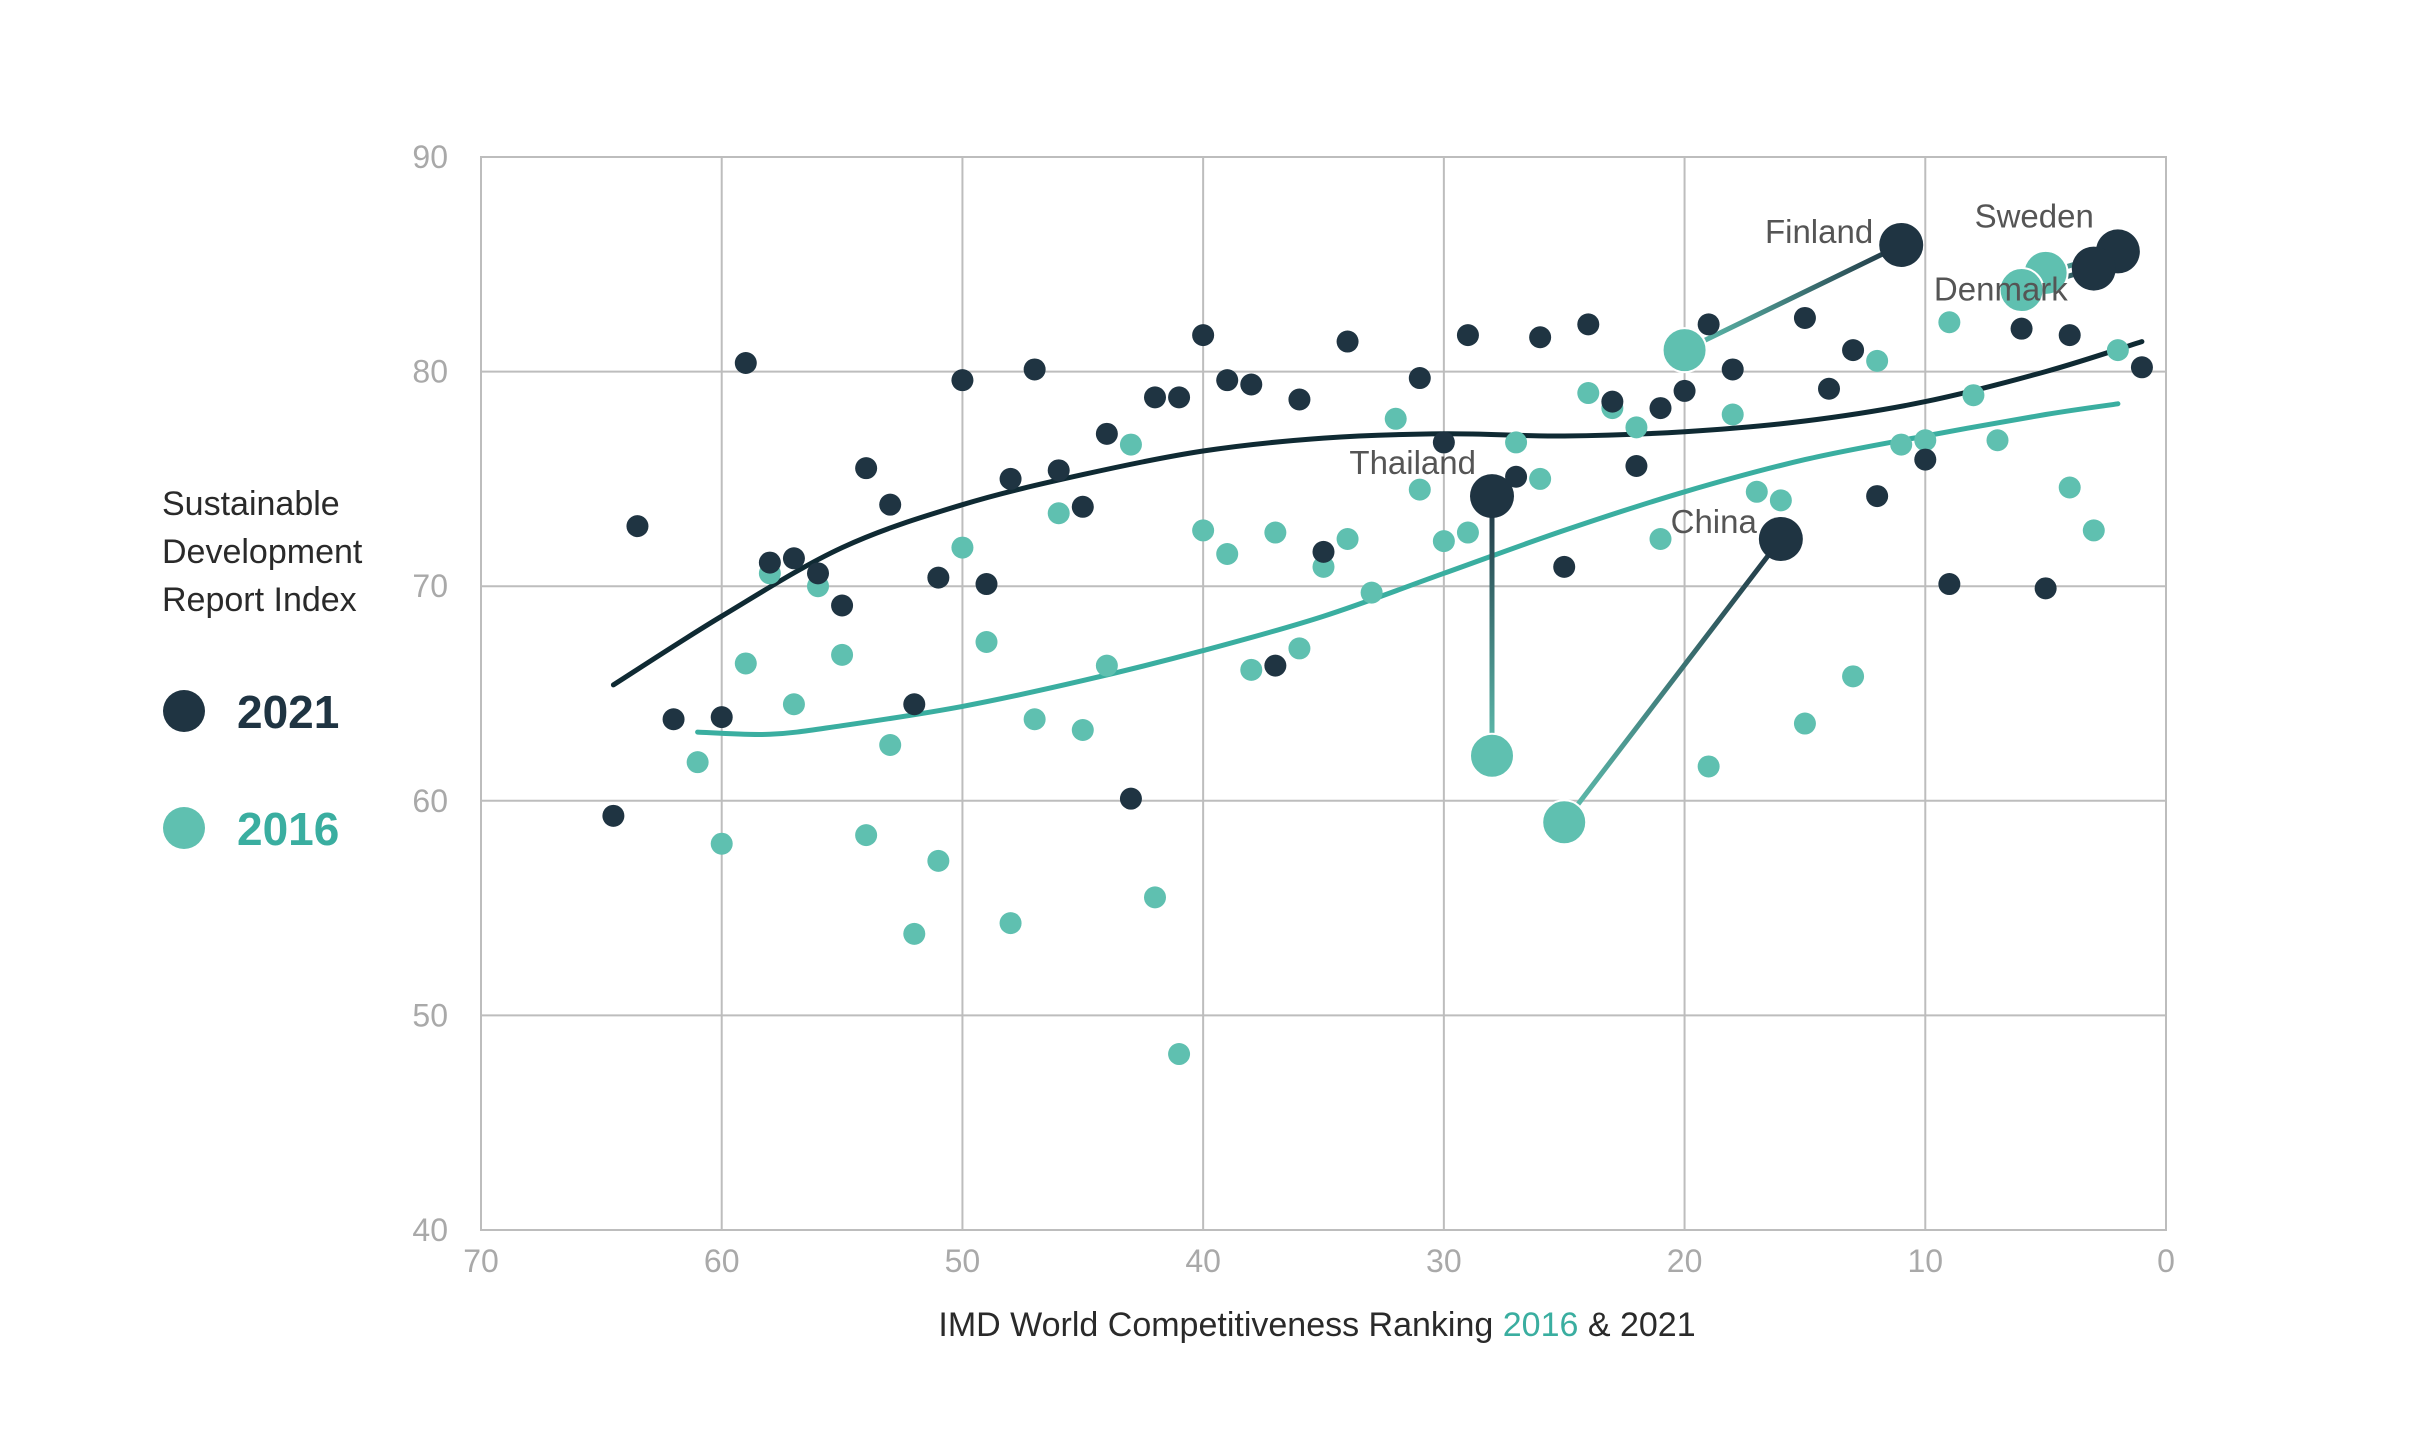 This screenshot has width=2421, height=1435. What do you see at coordinates (1203, 1261) in the screenshot?
I see `x-tick-label: 40` at bounding box center [1203, 1261].